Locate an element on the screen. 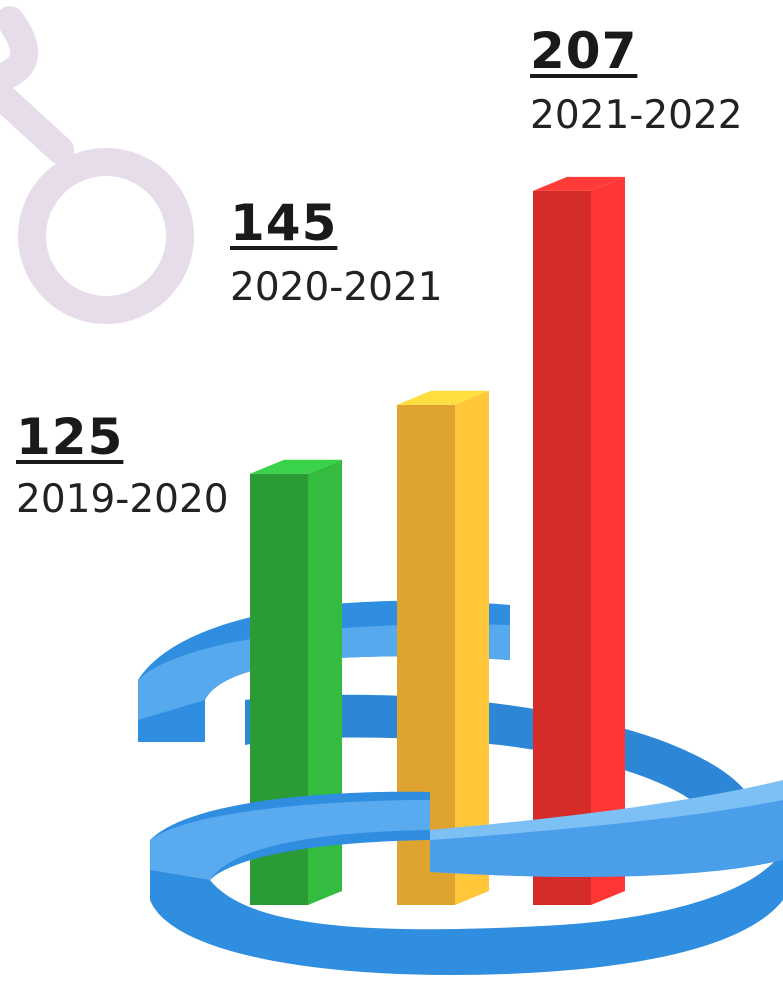 The width and height of the screenshot is (783, 983). value-label-2021-2022: 207 is located at coordinates (584, 51).